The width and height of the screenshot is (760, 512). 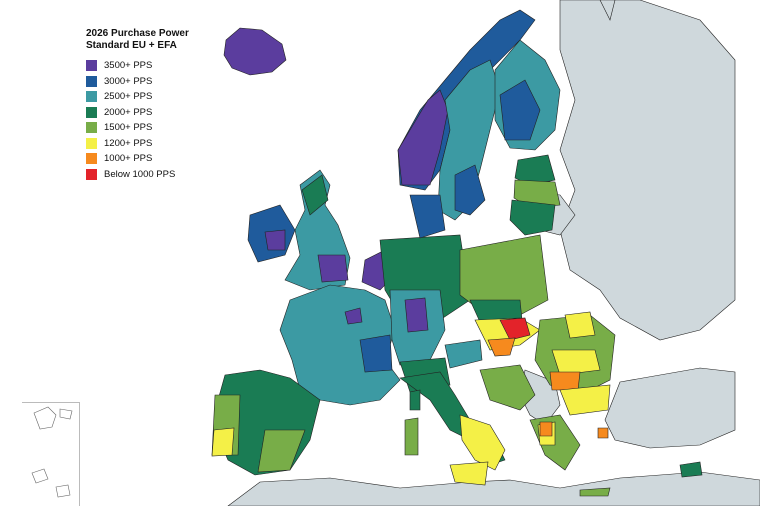 I want to click on legend-label: 1200+ PPS, so click(x=128, y=143).